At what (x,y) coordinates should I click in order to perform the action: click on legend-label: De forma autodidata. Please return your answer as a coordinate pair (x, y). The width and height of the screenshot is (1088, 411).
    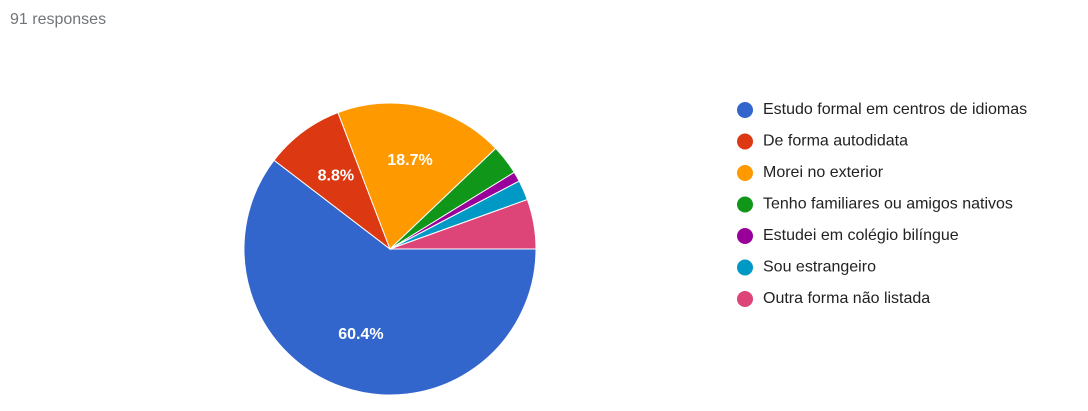
    Looking at the image, I should click on (835, 141).